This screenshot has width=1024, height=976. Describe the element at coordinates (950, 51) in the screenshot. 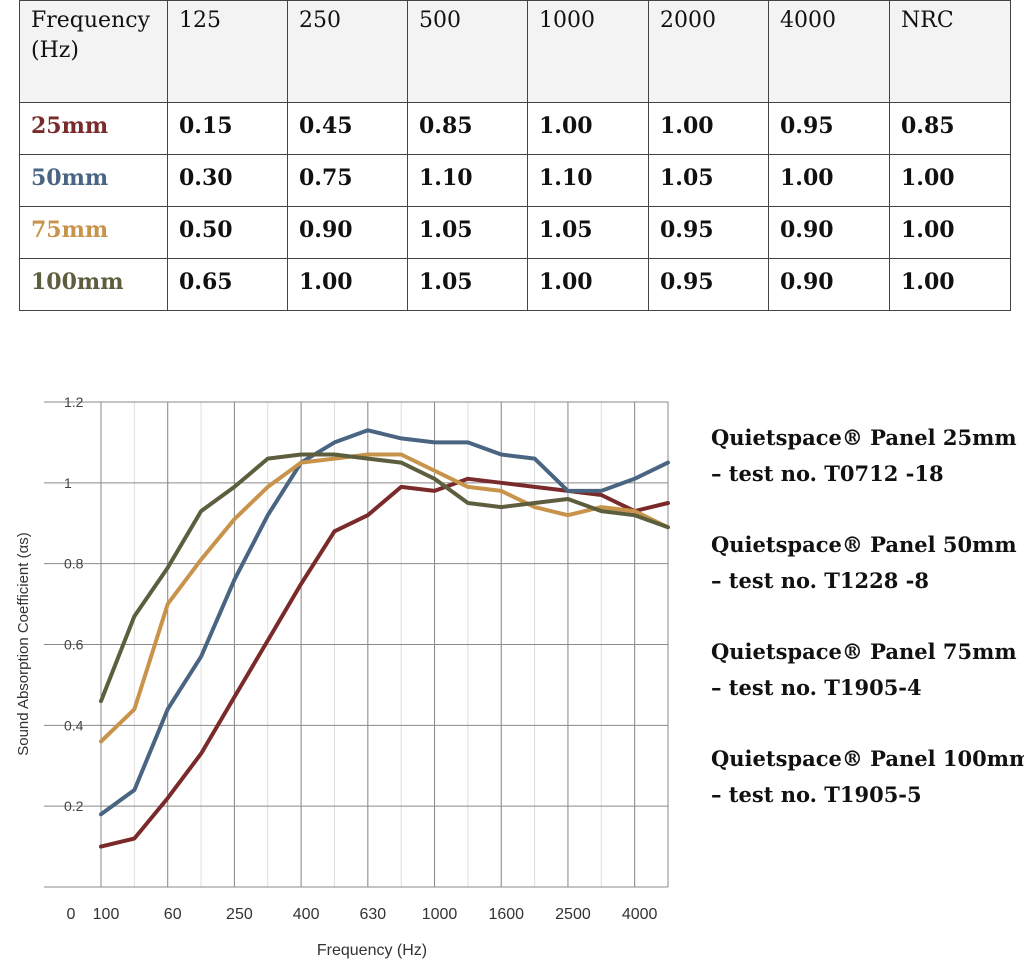

I see `header-cell: NRC` at that location.